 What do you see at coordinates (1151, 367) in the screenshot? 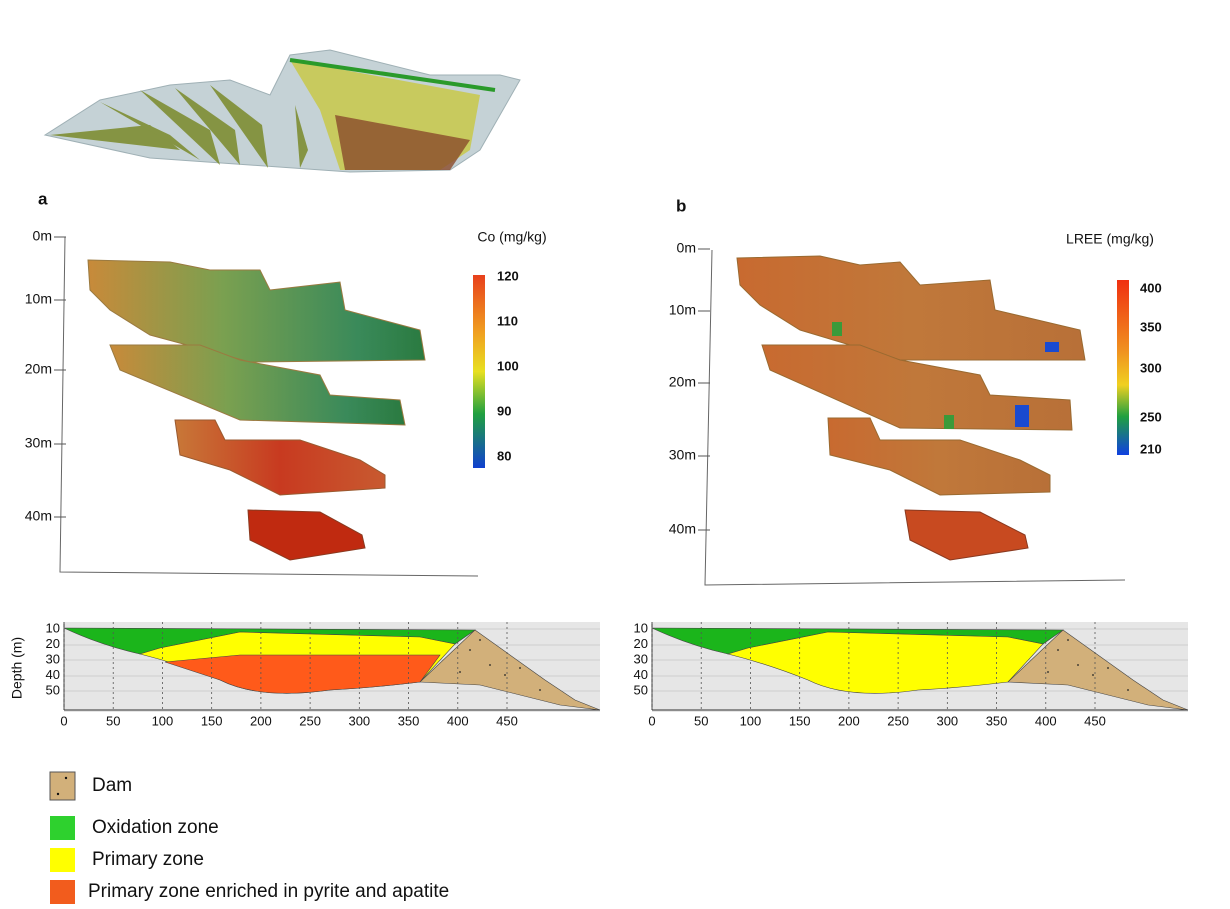
I see `colorbar-tick: 300` at bounding box center [1151, 367].